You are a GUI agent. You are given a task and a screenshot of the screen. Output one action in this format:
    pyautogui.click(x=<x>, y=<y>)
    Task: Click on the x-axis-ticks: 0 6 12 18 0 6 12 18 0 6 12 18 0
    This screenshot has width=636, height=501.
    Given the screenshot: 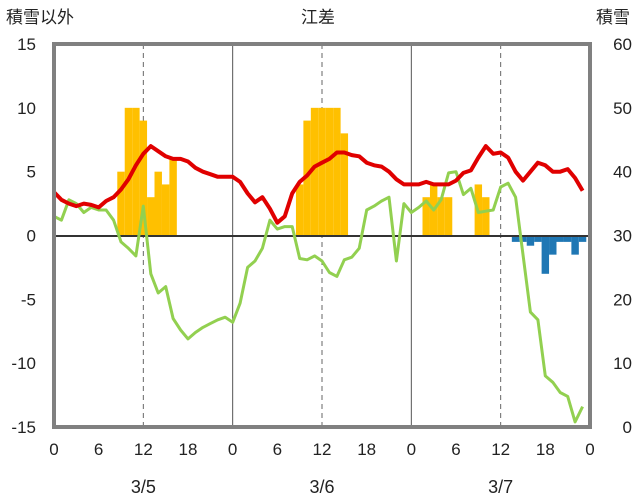 What is the action you would take?
    pyautogui.click(x=321, y=449)
    